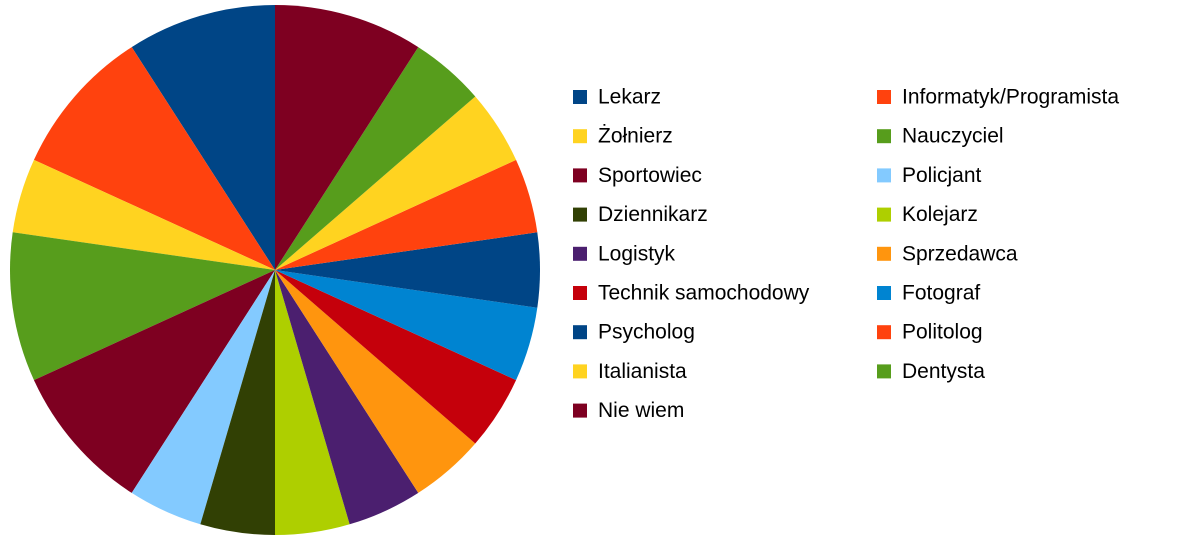 This screenshot has width=1179, height=535. Describe the element at coordinates (646, 332) in the screenshot. I see `legend-label: Psycholog` at that location.